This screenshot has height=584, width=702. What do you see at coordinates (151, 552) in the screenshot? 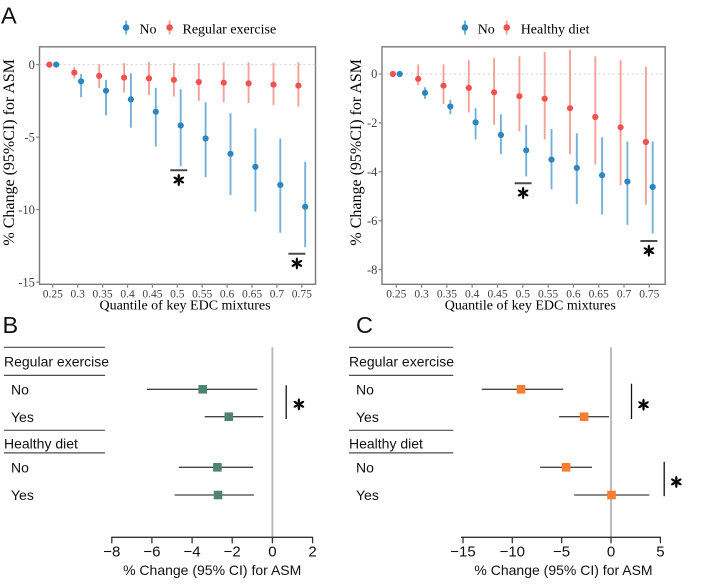
I see `svg-text: −6` at bounding box center [151, 552].